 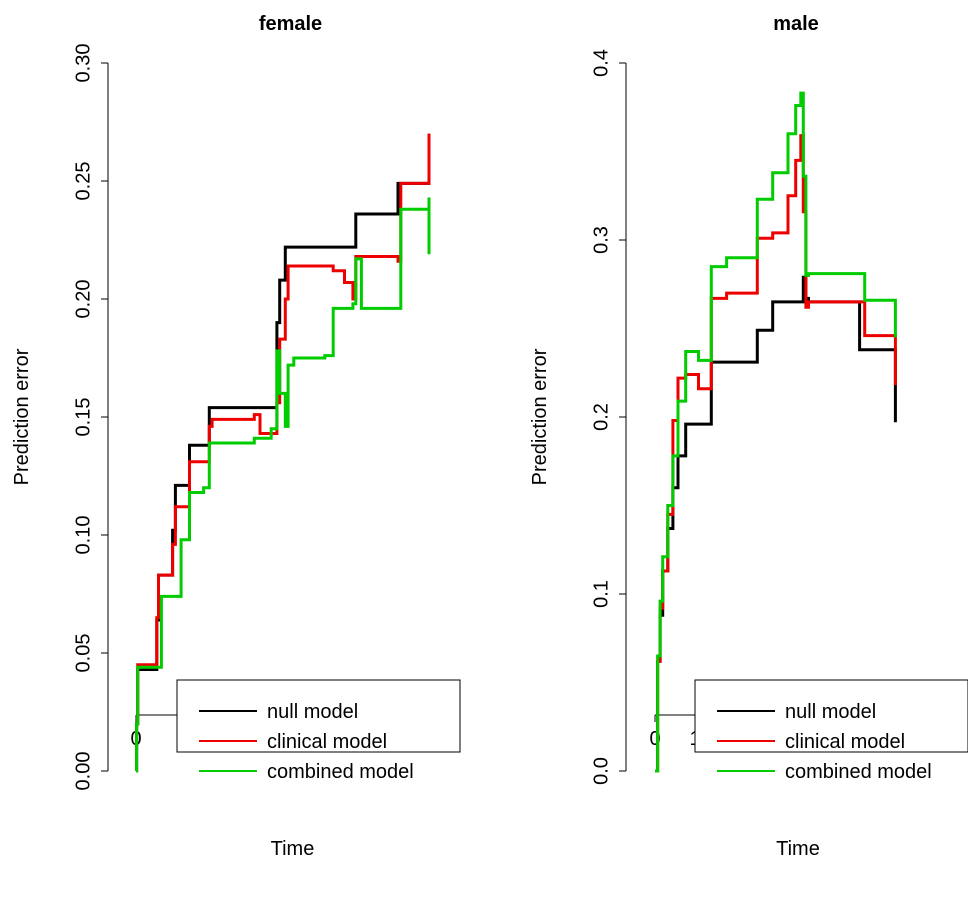 I want to click on panel-title: male, so click(x=796, y=24).